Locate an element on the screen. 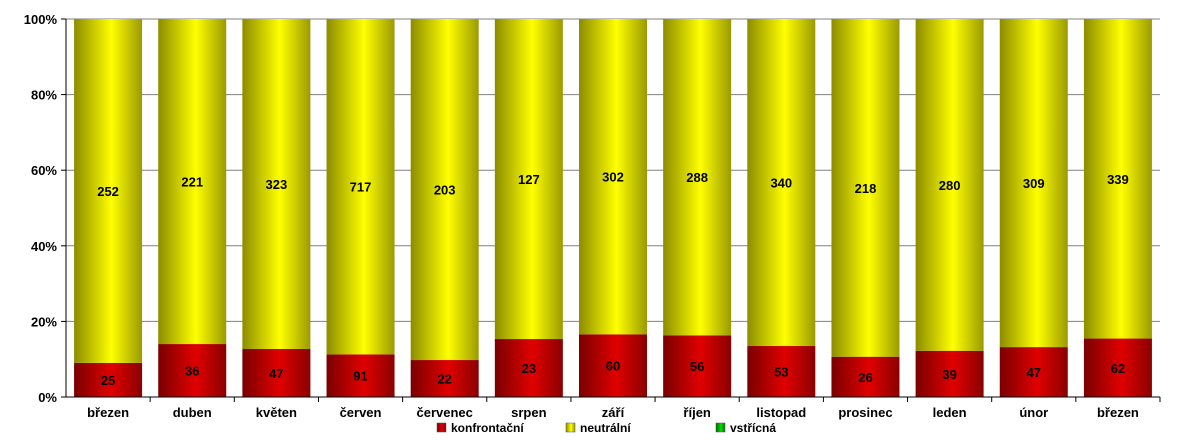 The height and width of the screenshot is (441, 1186). x-tick-label: únor is located at coordinates (1033, 412).